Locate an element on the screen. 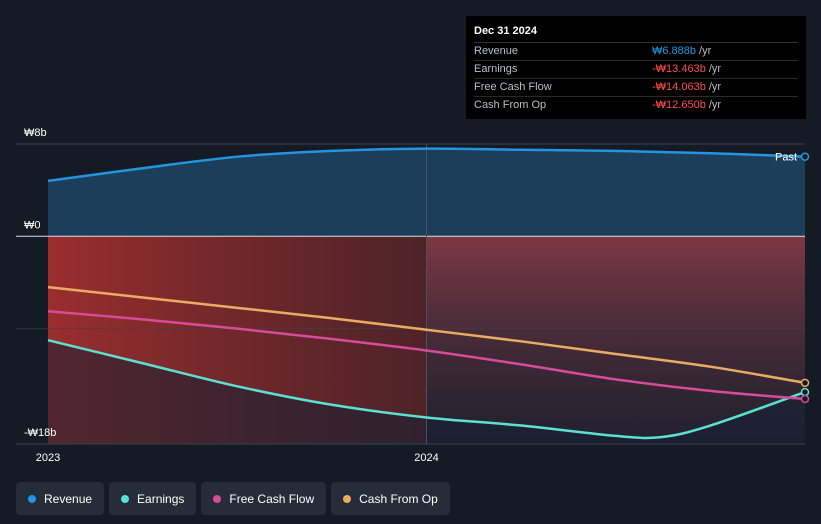  y-tick-label: -₩18b is located at coordinates (40, 433).